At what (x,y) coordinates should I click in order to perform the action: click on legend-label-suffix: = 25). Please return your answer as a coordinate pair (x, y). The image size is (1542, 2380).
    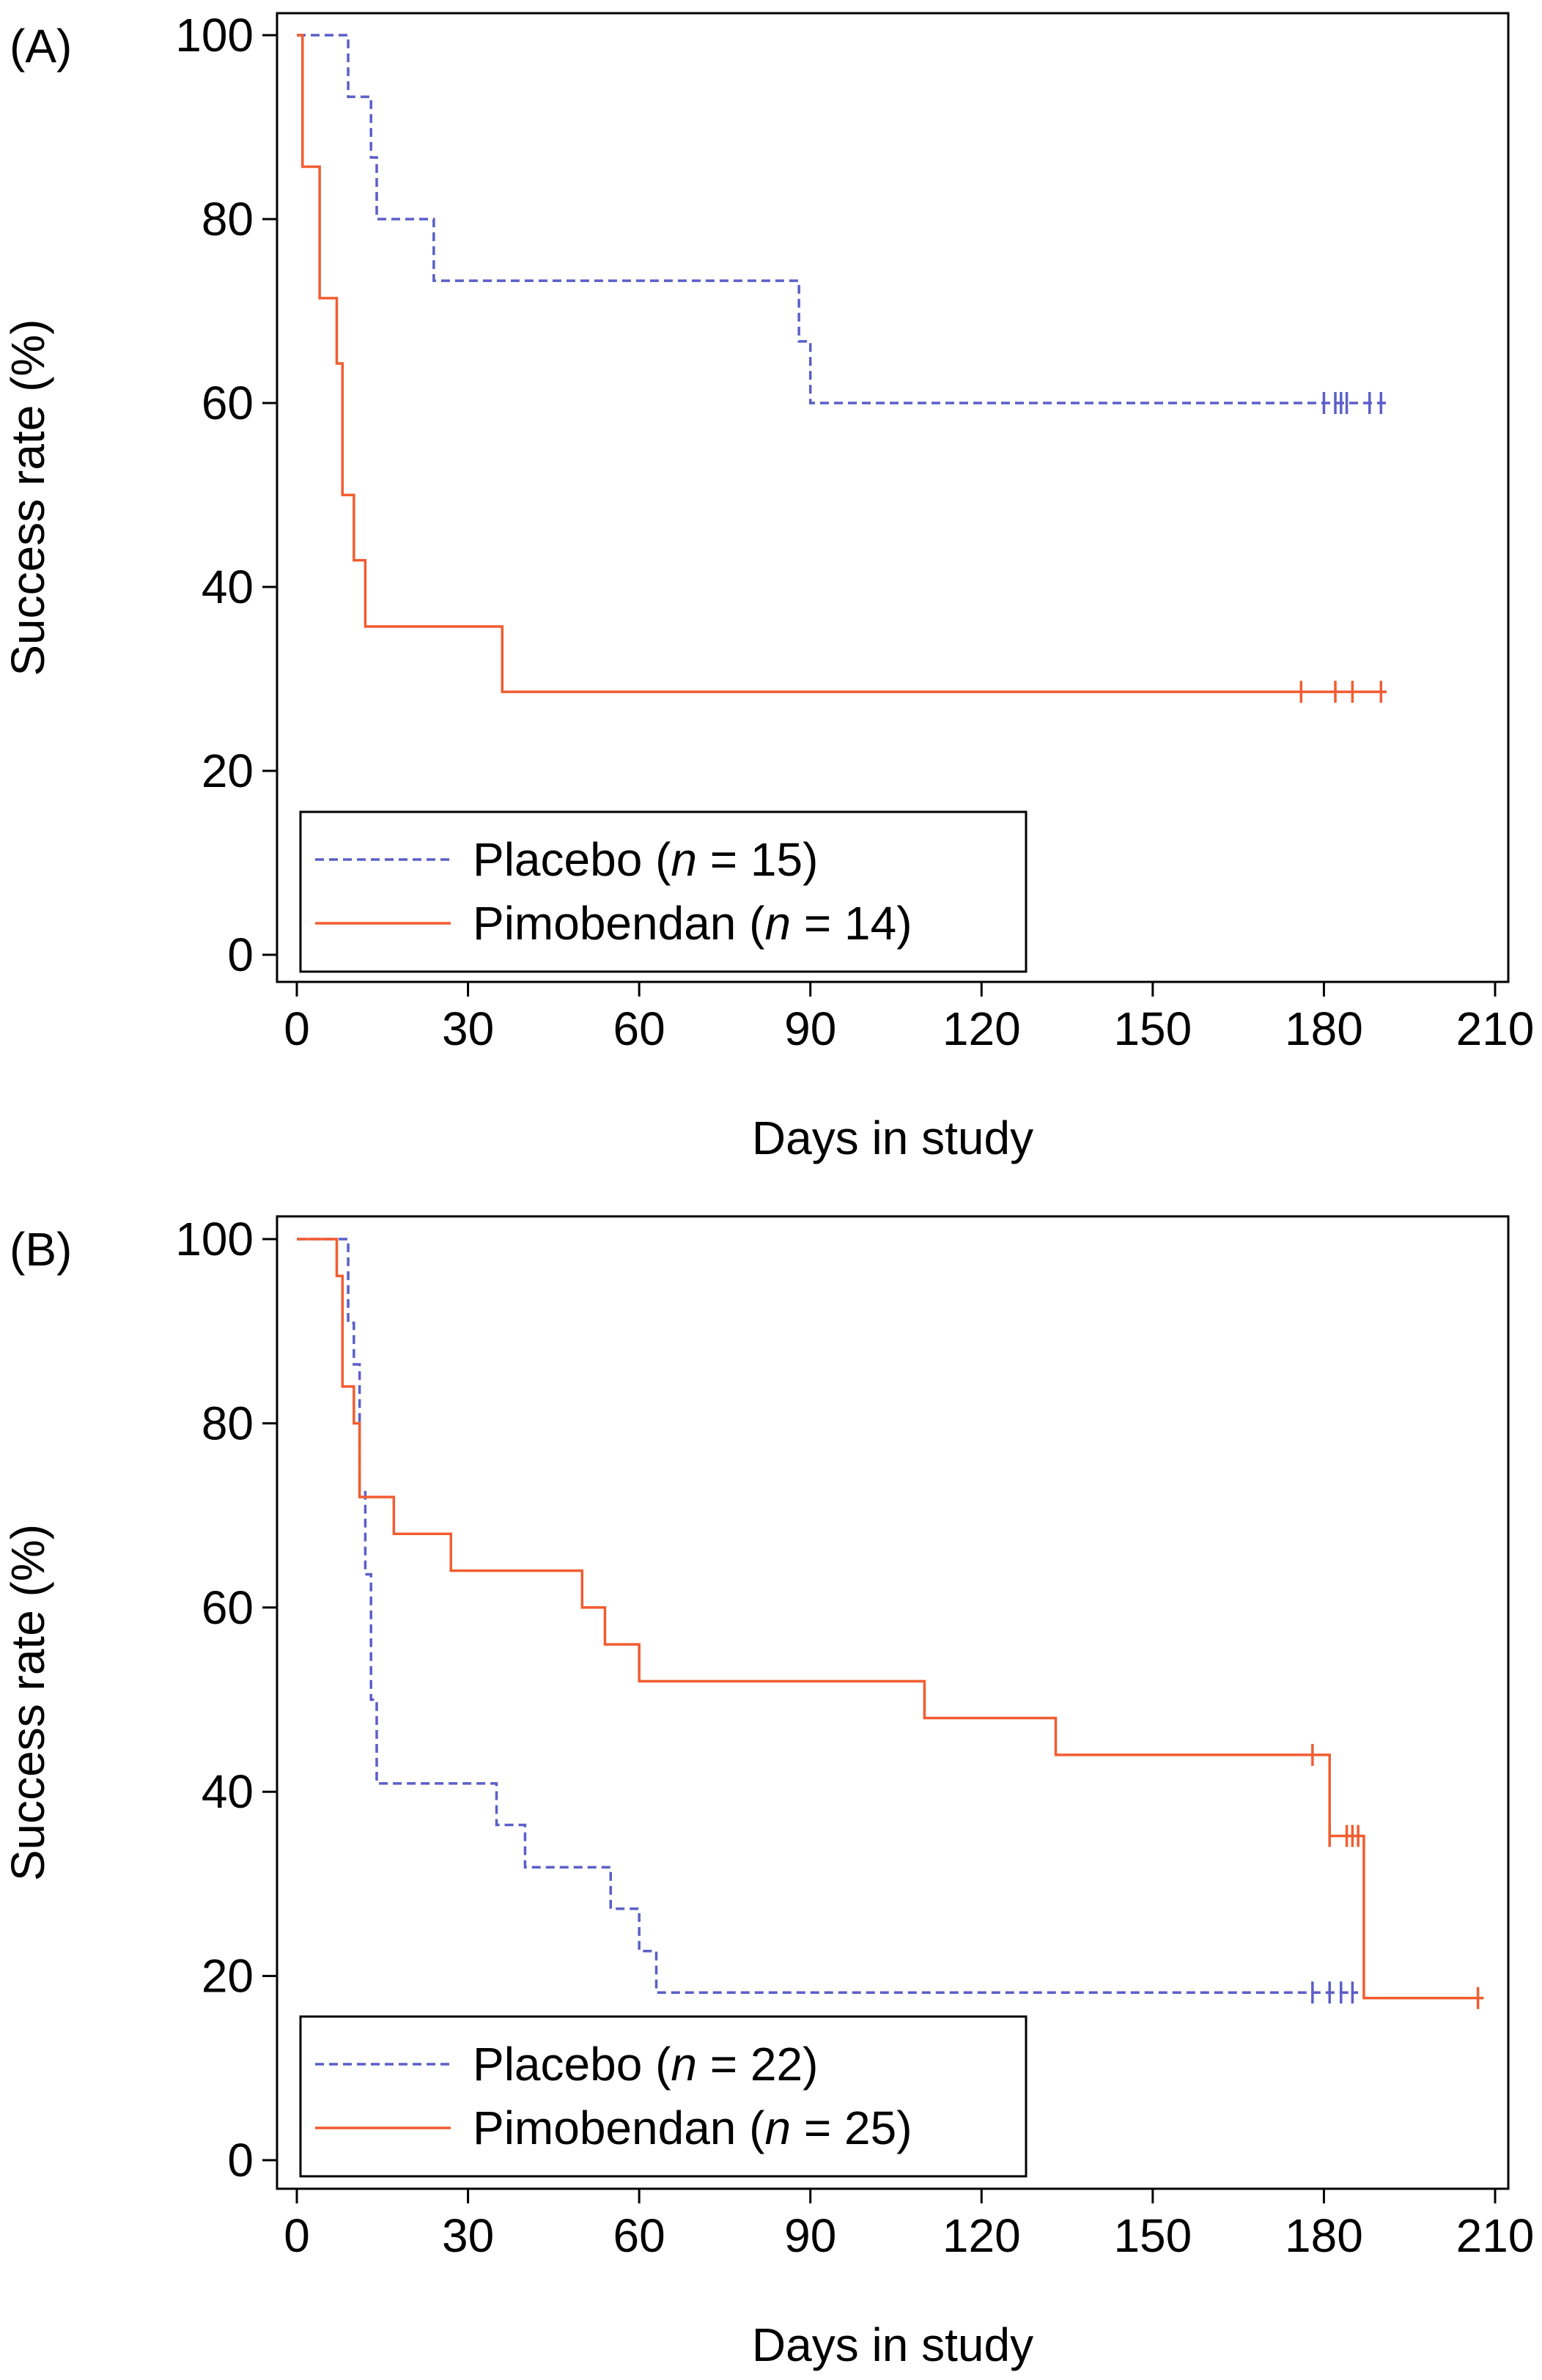
    Looking at the image, I should click on (851, 2128).